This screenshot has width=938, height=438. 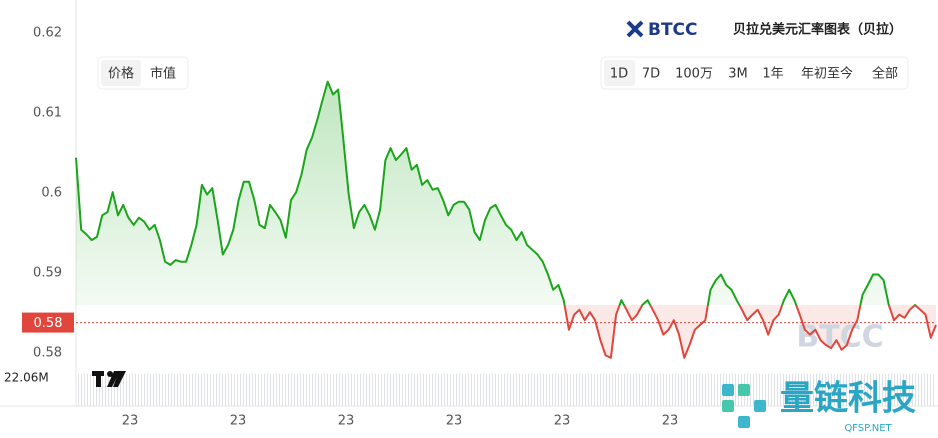 I want to click on y-tick-label: 0.62, so click(x=47, y=32).